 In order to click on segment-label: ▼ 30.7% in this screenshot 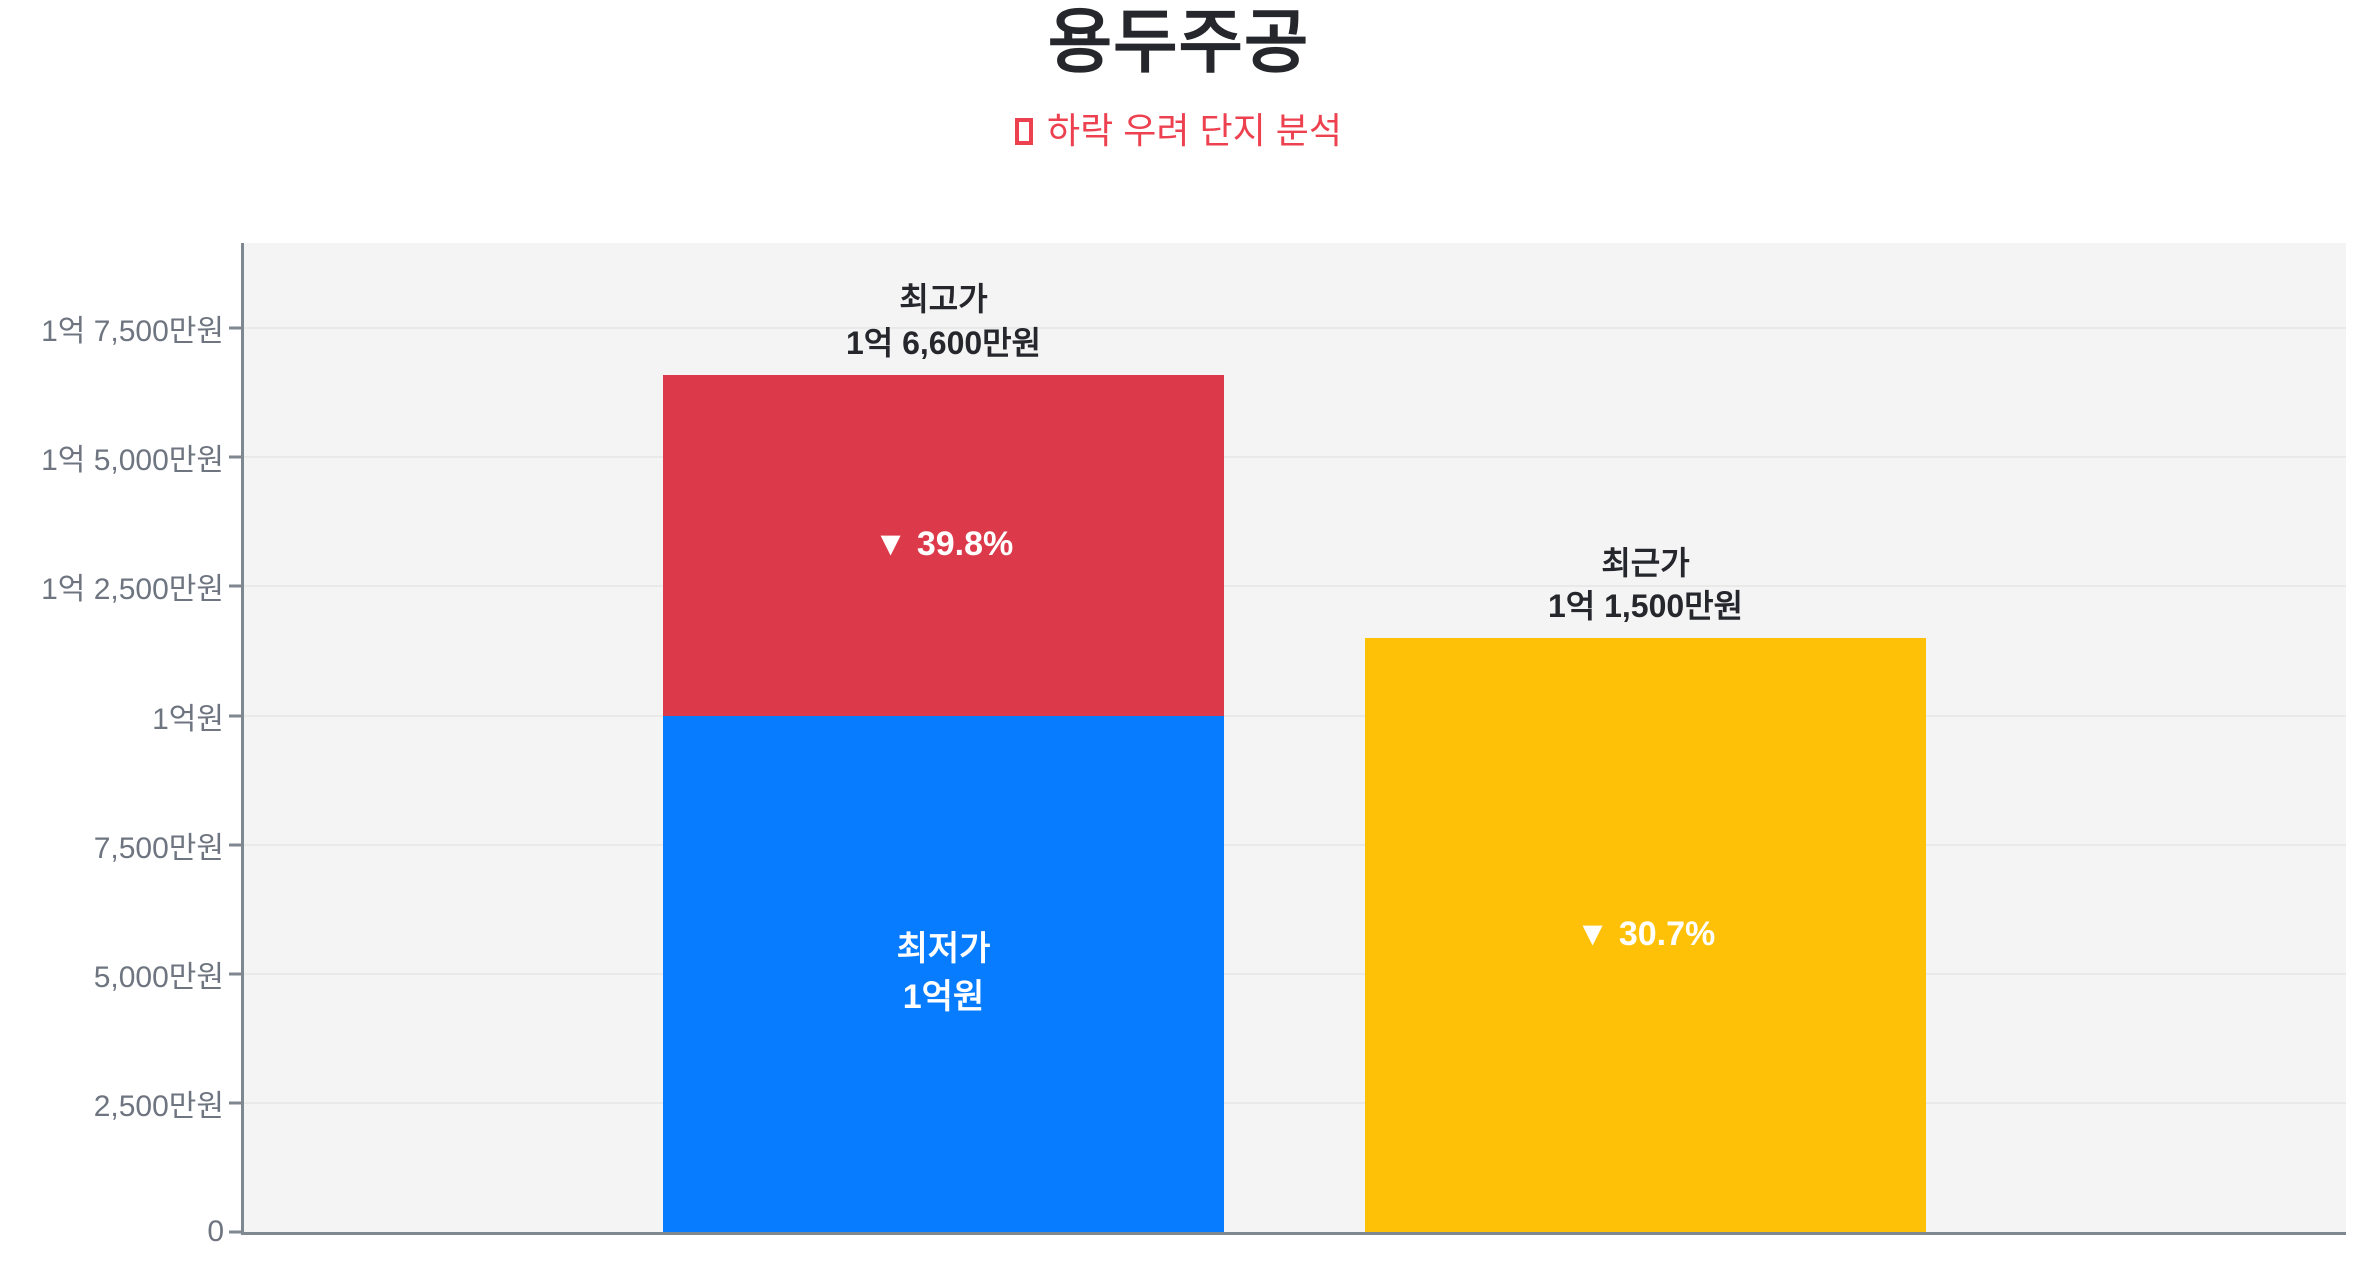, I will do `click(1645, 934)`.